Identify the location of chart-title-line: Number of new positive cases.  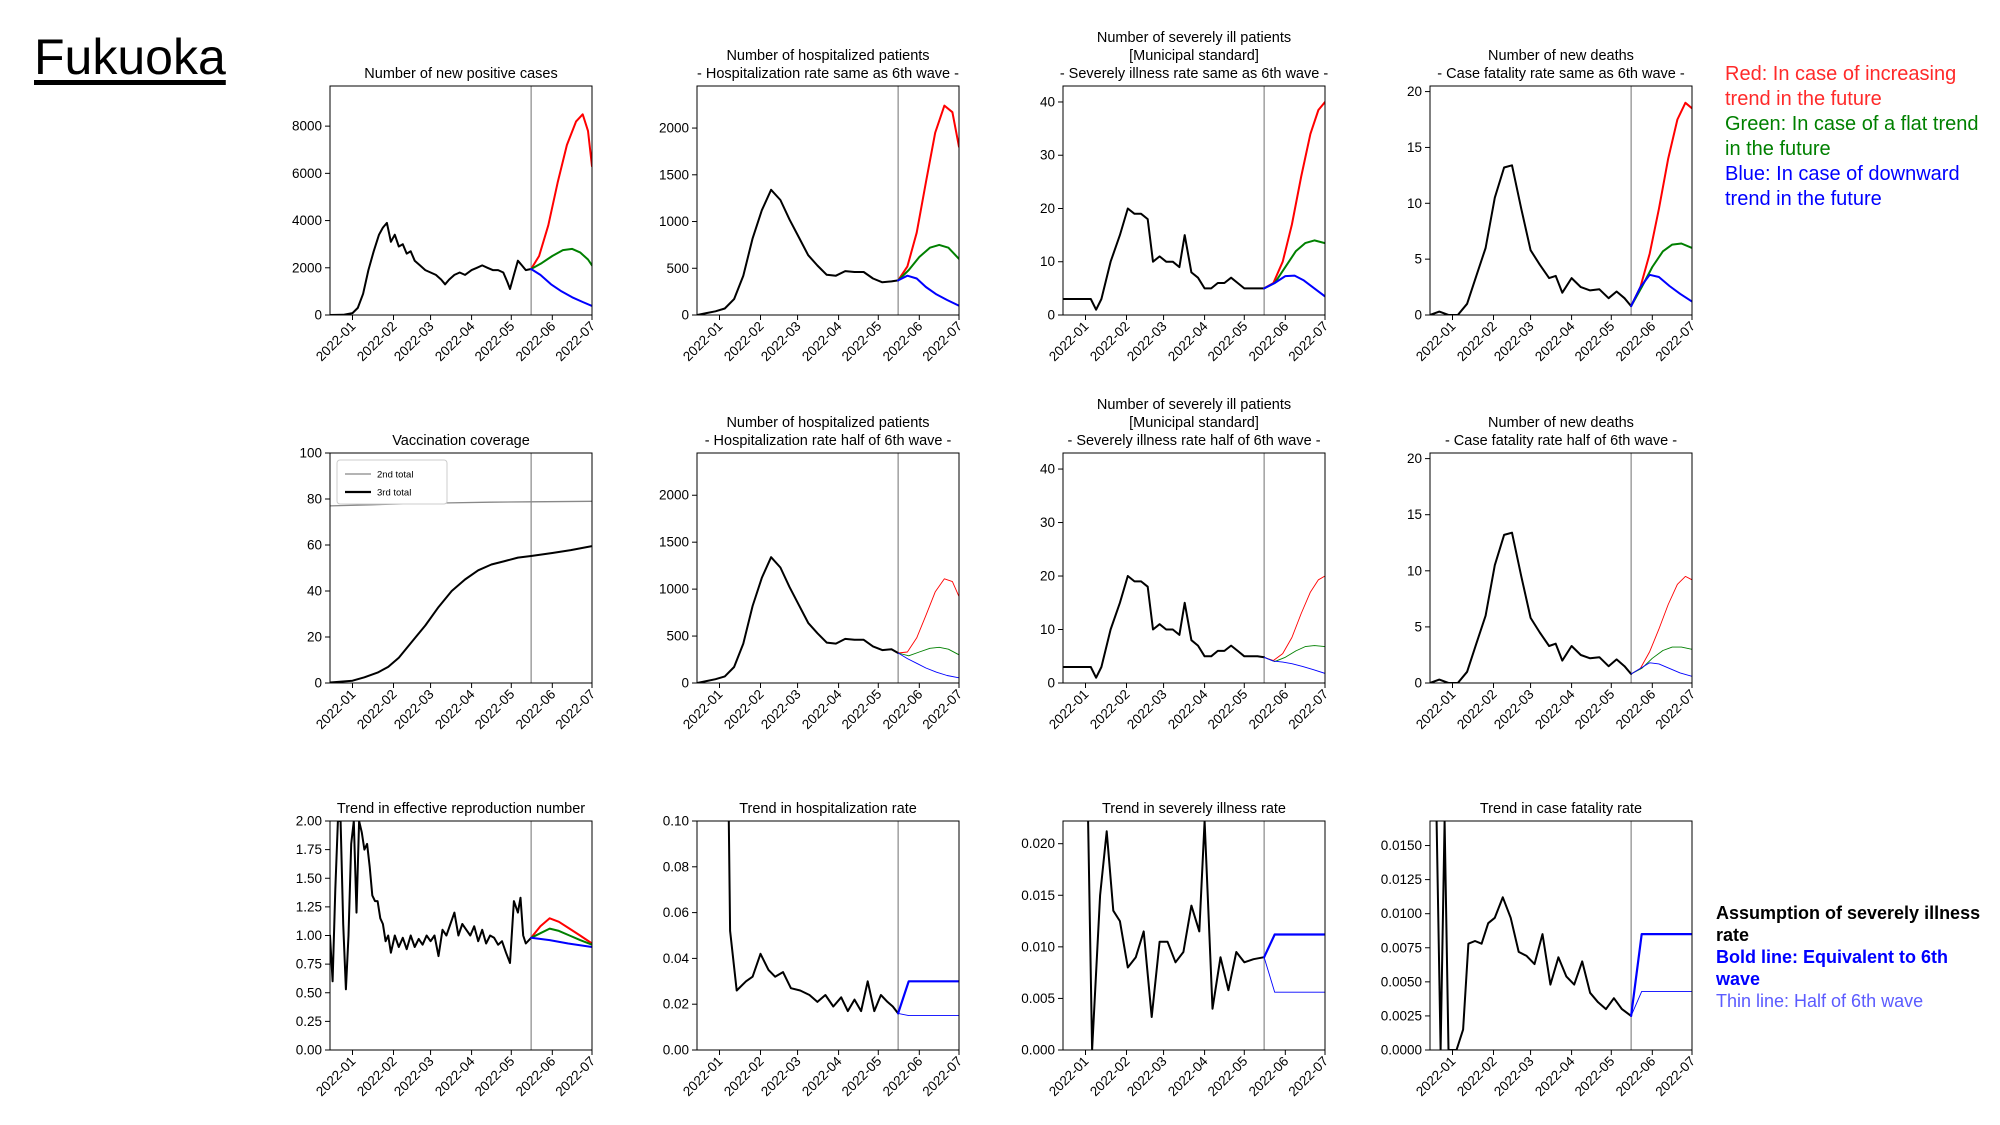
(460, 74).